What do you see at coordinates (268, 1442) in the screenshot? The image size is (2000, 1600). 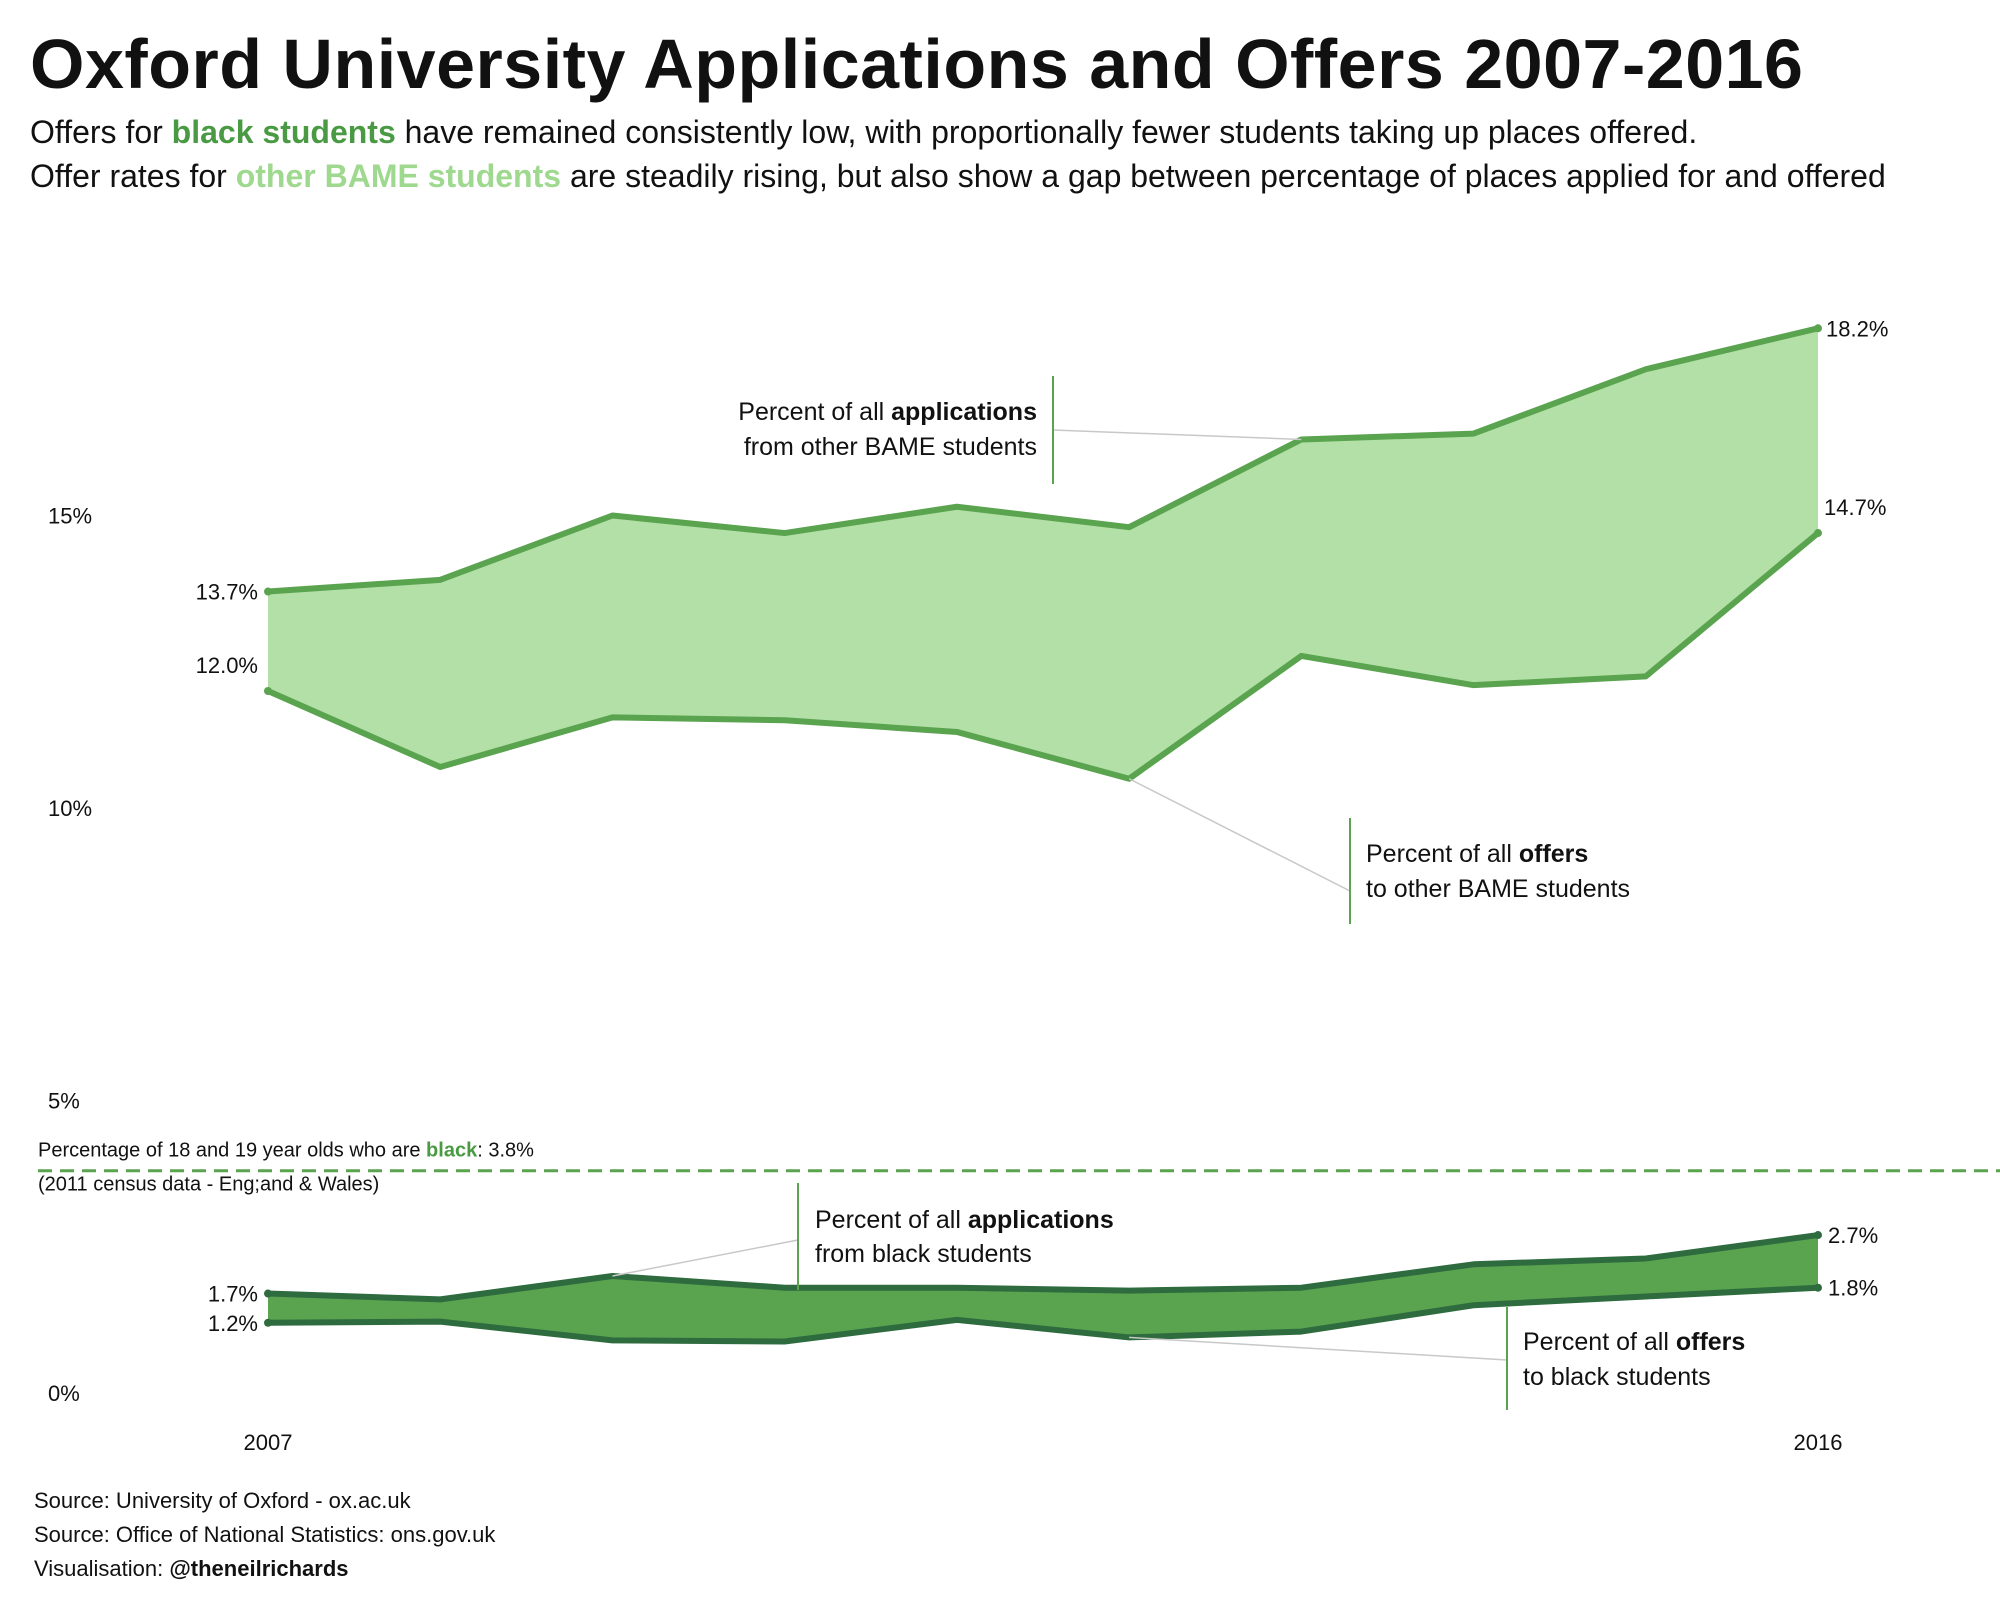 I see `x-tick-label: 2007` at bounding box center [268, 1442].